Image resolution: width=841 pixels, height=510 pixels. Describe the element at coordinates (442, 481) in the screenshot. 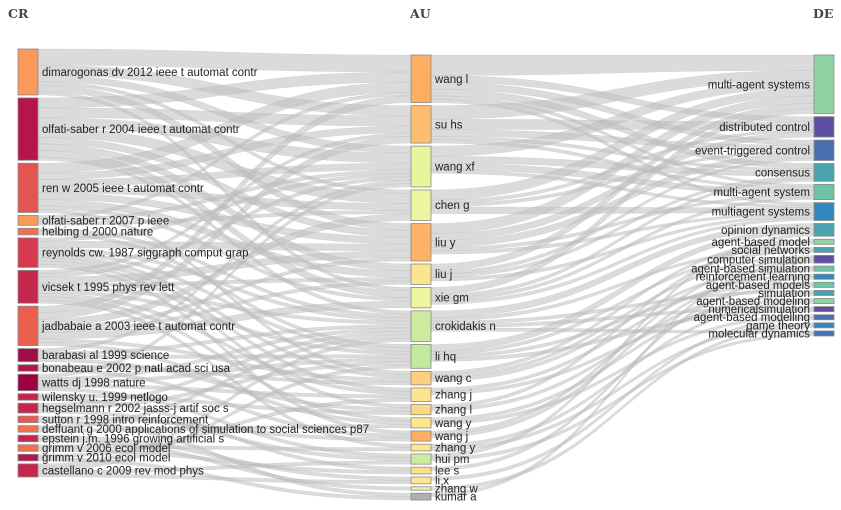

I see `node-label-au: li x` at that location.